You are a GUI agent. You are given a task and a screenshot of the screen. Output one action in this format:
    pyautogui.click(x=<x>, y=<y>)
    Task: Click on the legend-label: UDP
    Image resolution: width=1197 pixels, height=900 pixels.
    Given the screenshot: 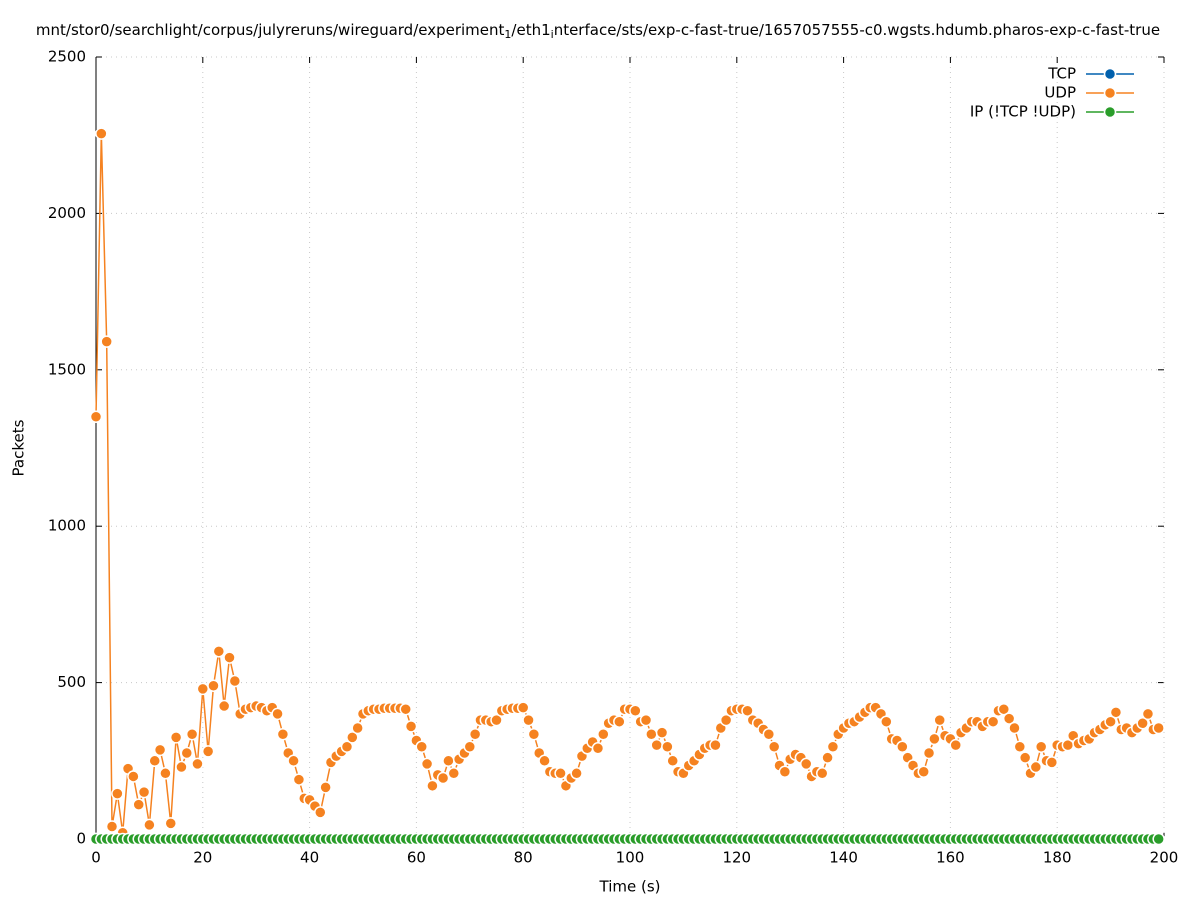 What is the action you would take?
    pyautogui.click(x=1060, y=93)
    